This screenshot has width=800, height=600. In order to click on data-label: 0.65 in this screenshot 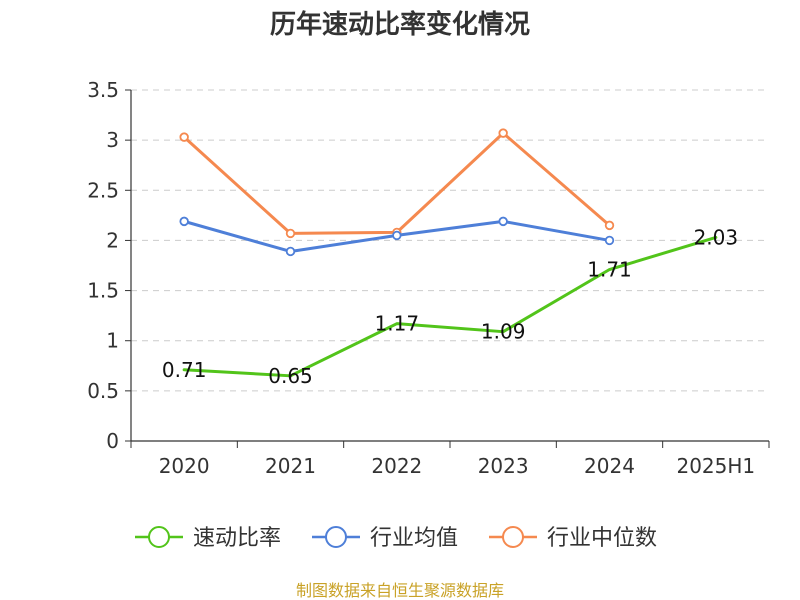, I will do `click(290, 376)`.